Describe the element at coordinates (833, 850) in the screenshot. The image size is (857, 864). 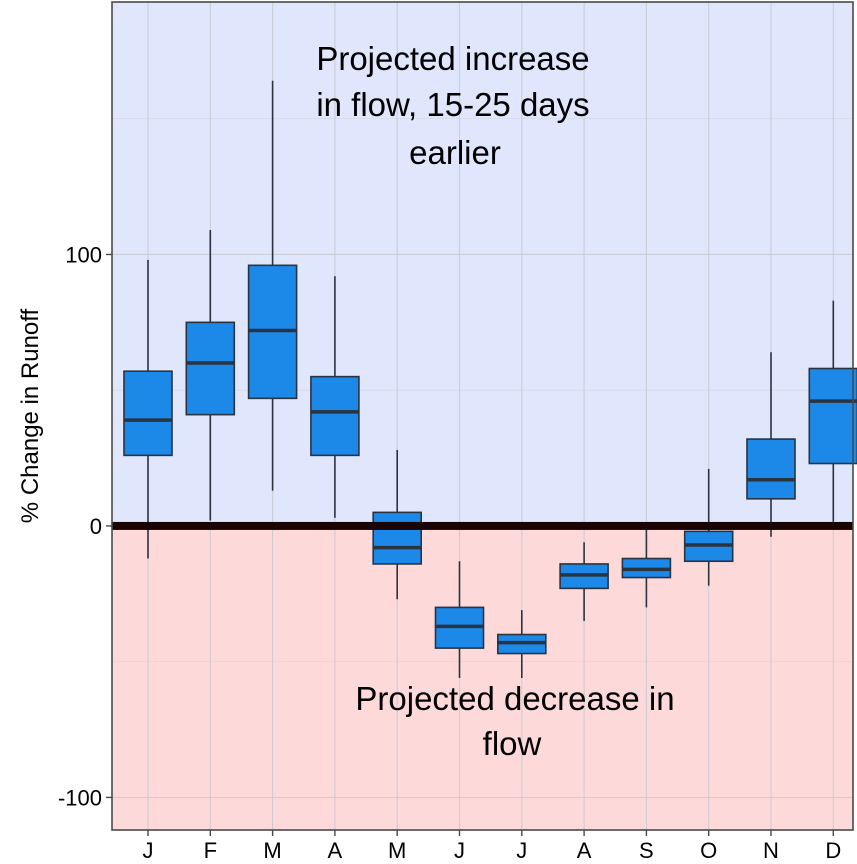
I see `x-tick-label: D` at that location.